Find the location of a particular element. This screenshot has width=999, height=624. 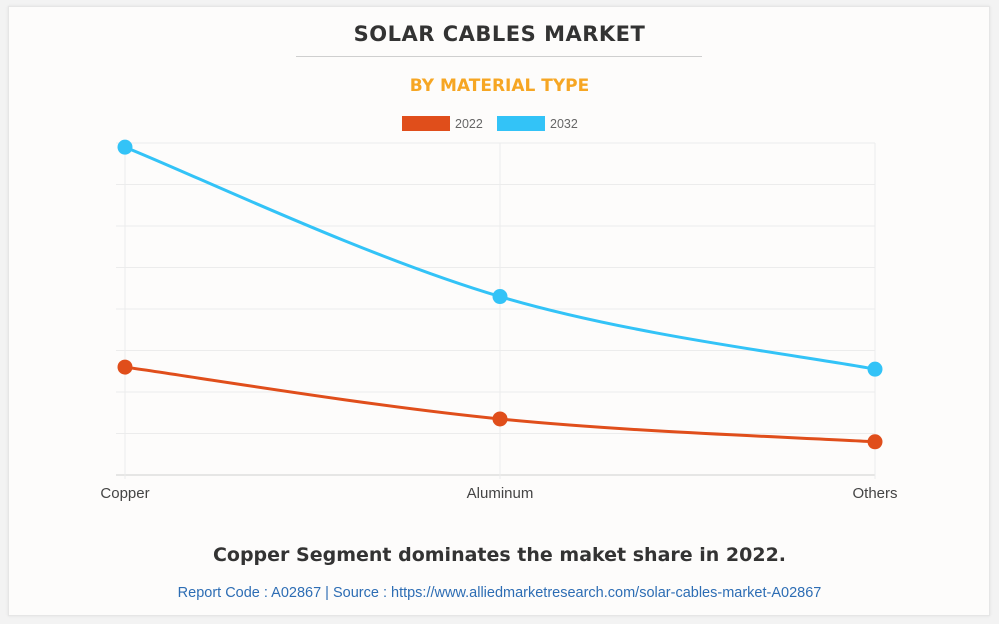

chart-subtitle: BY MATERIAL TYPE is located at coordinates (499, 86).